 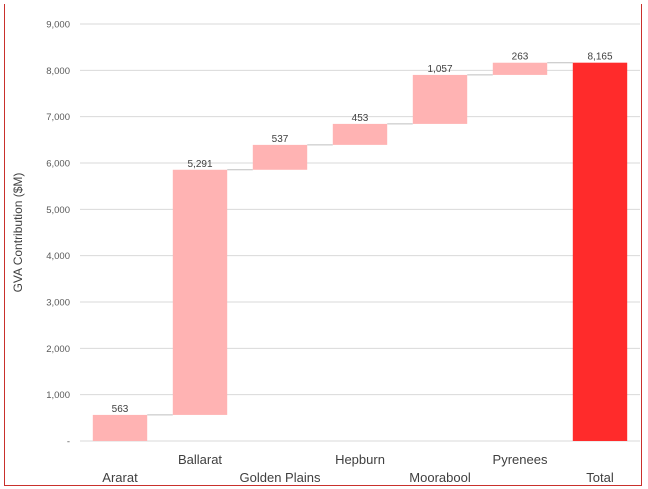 I want to click on data-label: 263, so click(x=520, y=57).